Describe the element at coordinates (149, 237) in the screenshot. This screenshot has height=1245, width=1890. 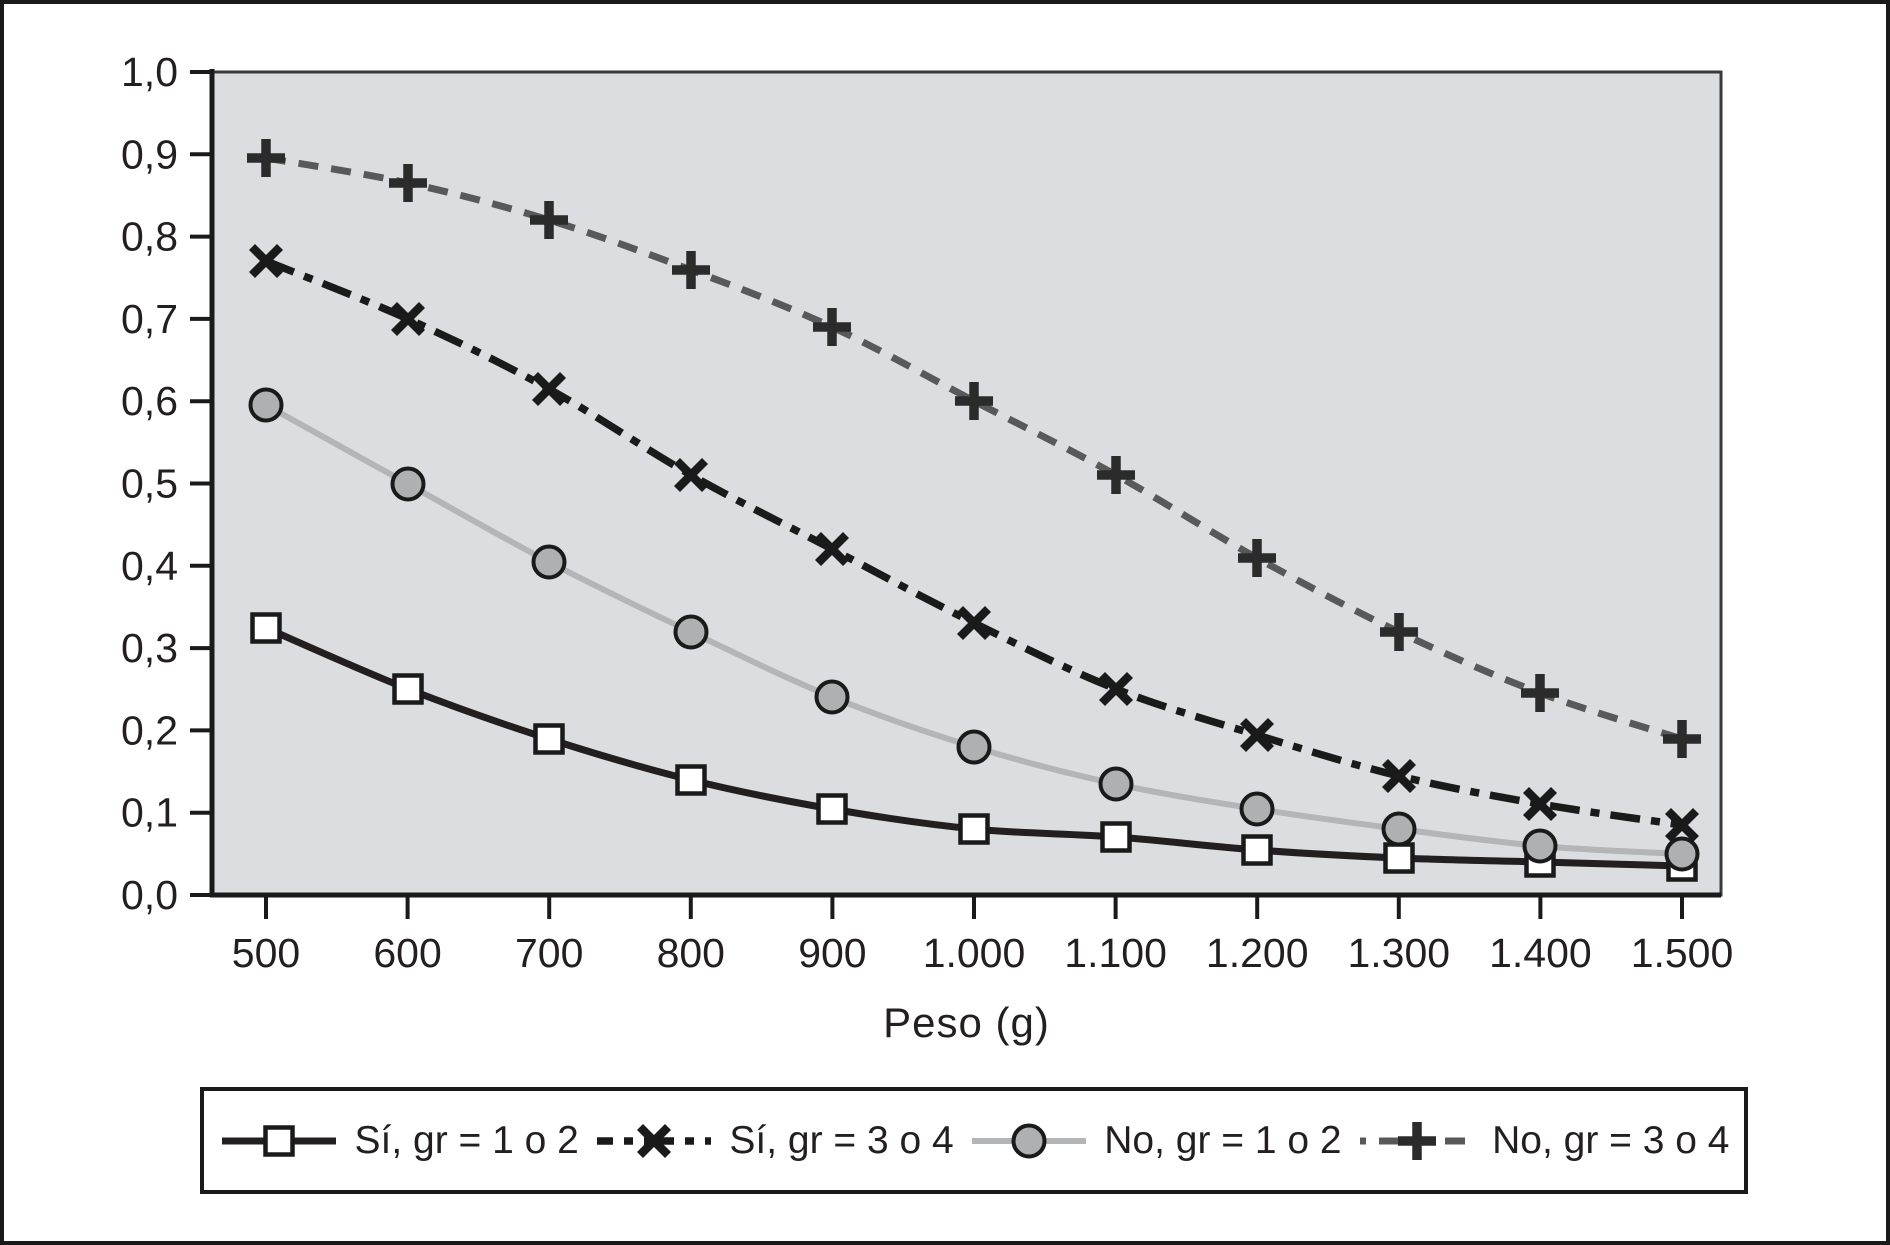
I see `y-tick-label: 0,8` at that location.